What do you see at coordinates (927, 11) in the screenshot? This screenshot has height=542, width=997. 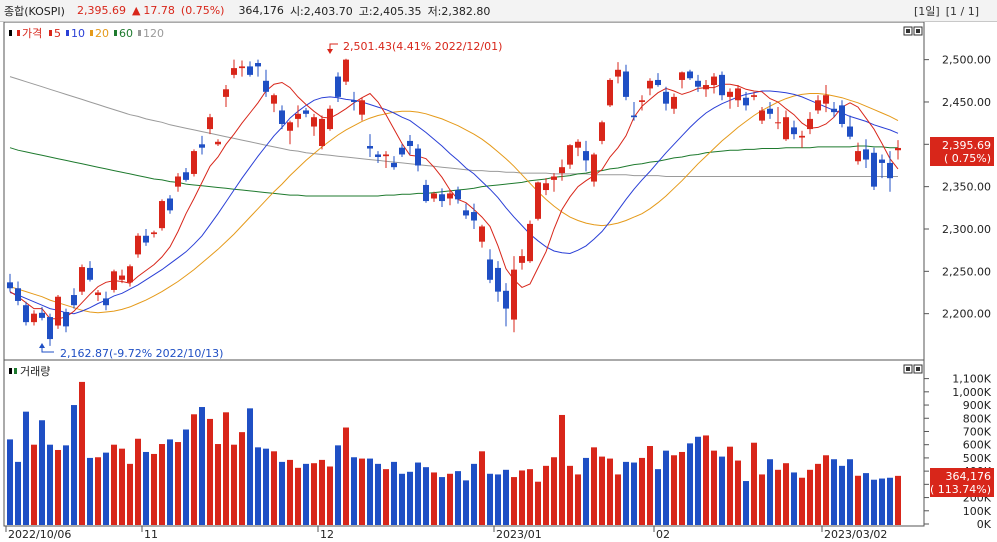 I see `period-label: [1일]` at bounding box center [927, 11].